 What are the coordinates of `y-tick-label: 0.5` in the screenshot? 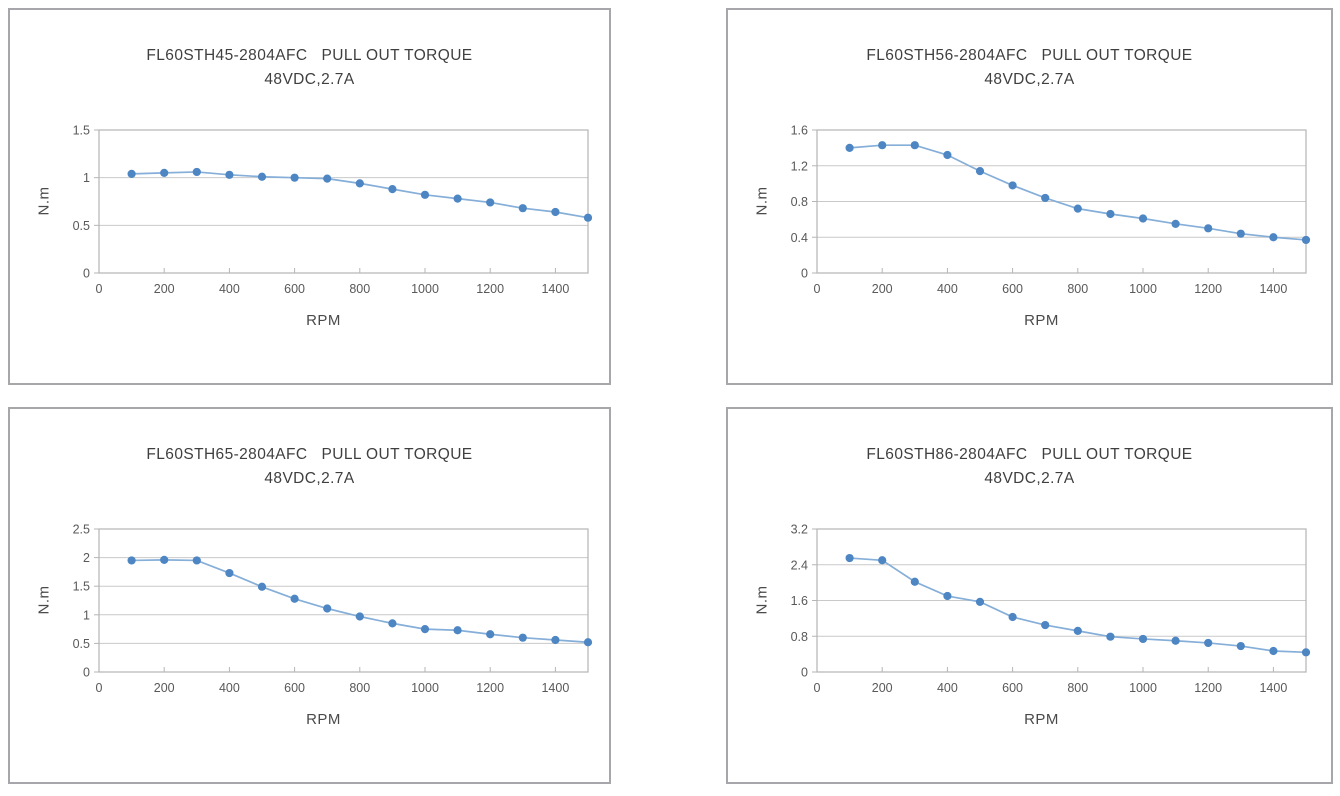 It's located at (81, 226).